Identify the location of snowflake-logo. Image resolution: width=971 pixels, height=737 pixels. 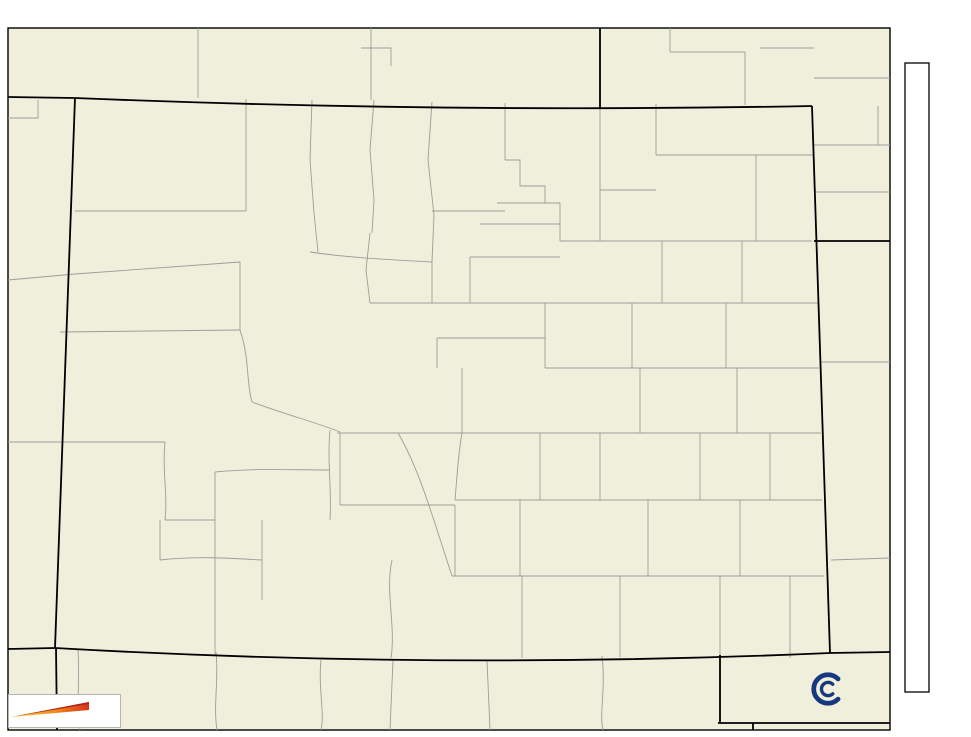
(826, 689).